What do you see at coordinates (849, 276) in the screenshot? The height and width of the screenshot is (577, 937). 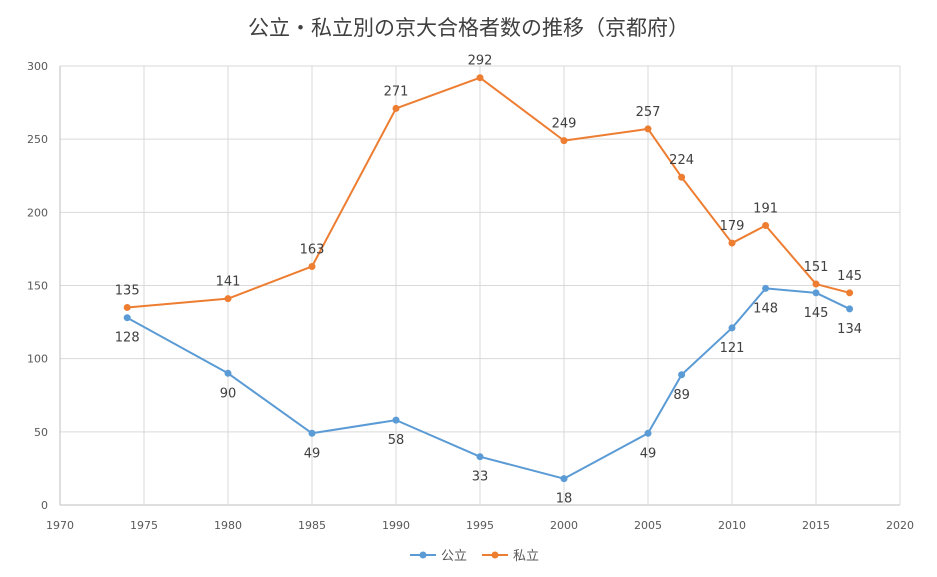 I see `data-label-1-11: 145` at bounding box center [849, 276].